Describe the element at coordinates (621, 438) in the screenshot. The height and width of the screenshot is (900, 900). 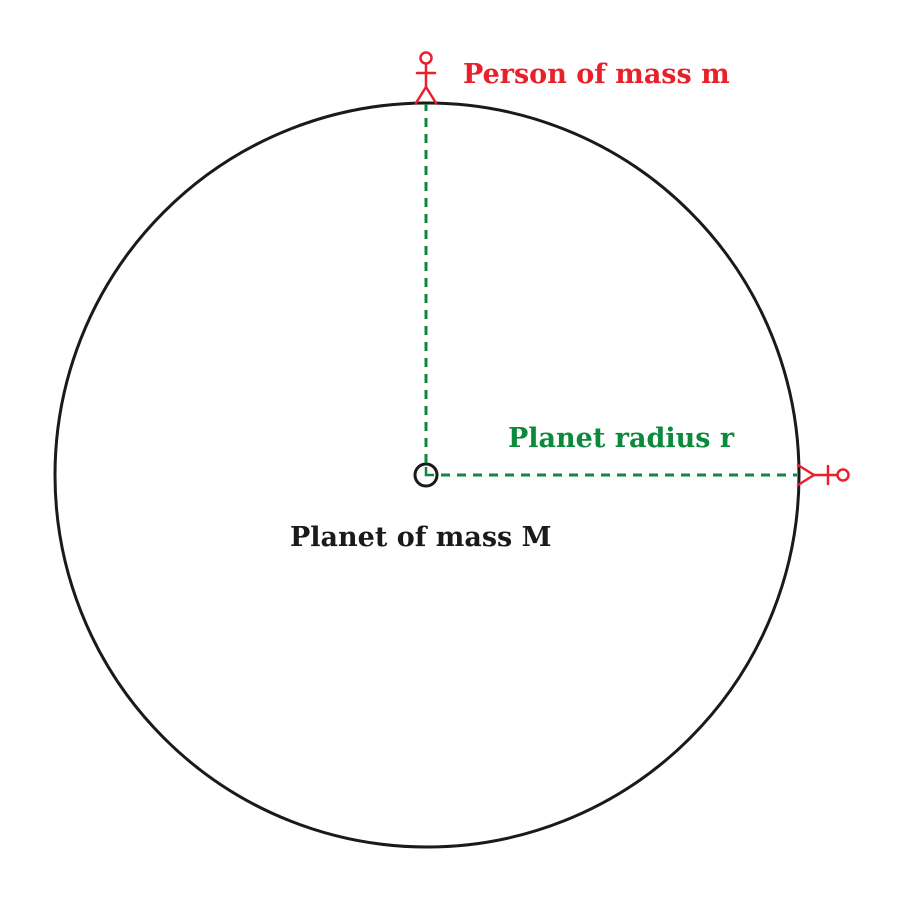
I see `radius-label: Planet radius r` at that location.